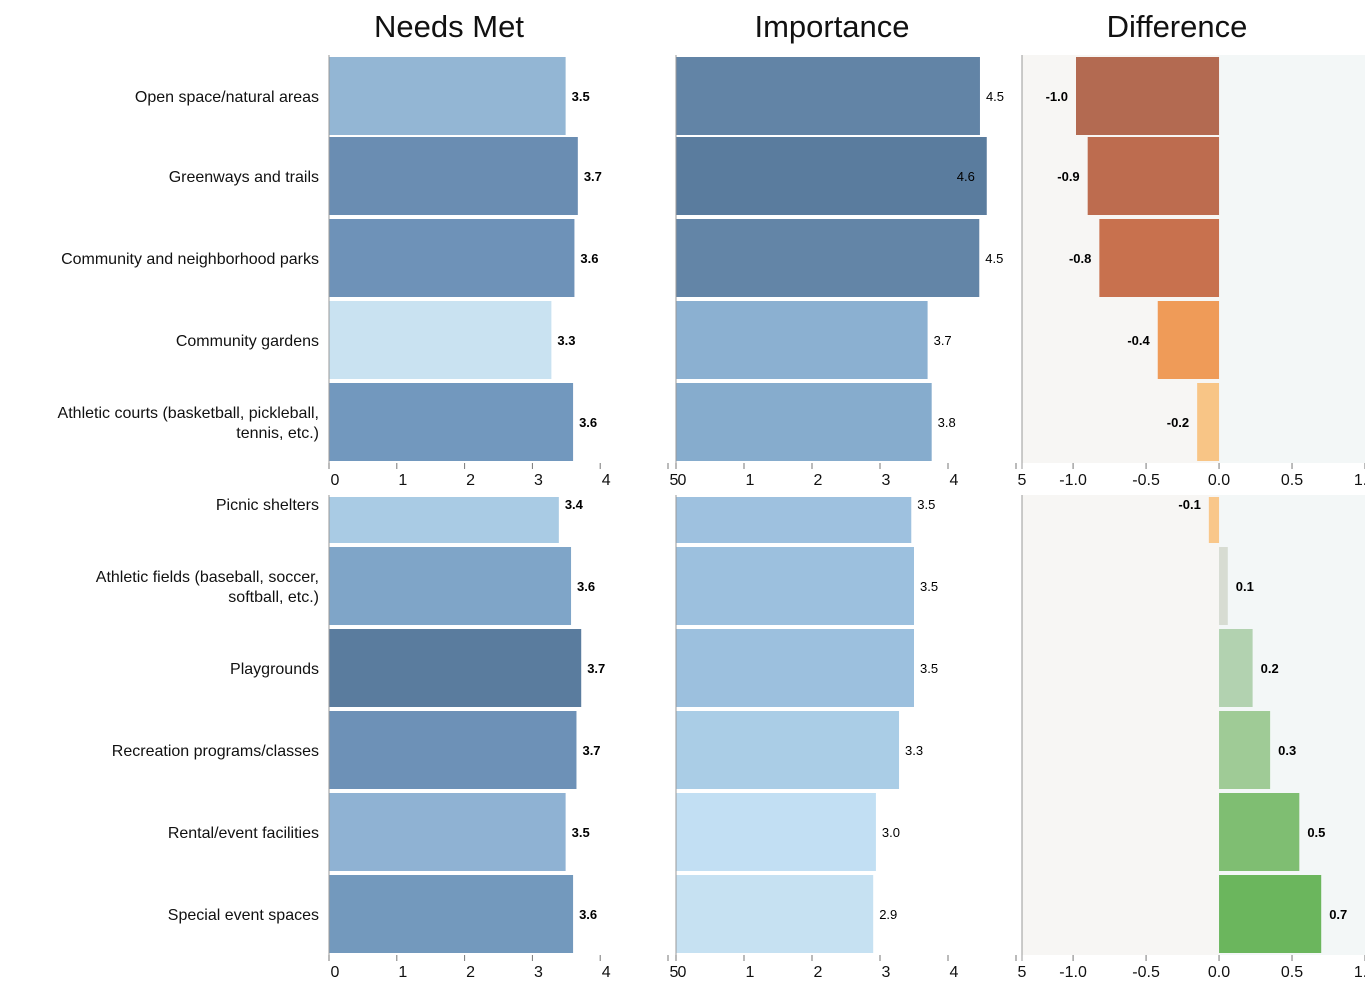 The height and width of the screenshot is (982, 1365). What do you see at coordinates (574, 504) in the screenshot?
I see `value-label: 3.4` at bounding box center [574, 504].